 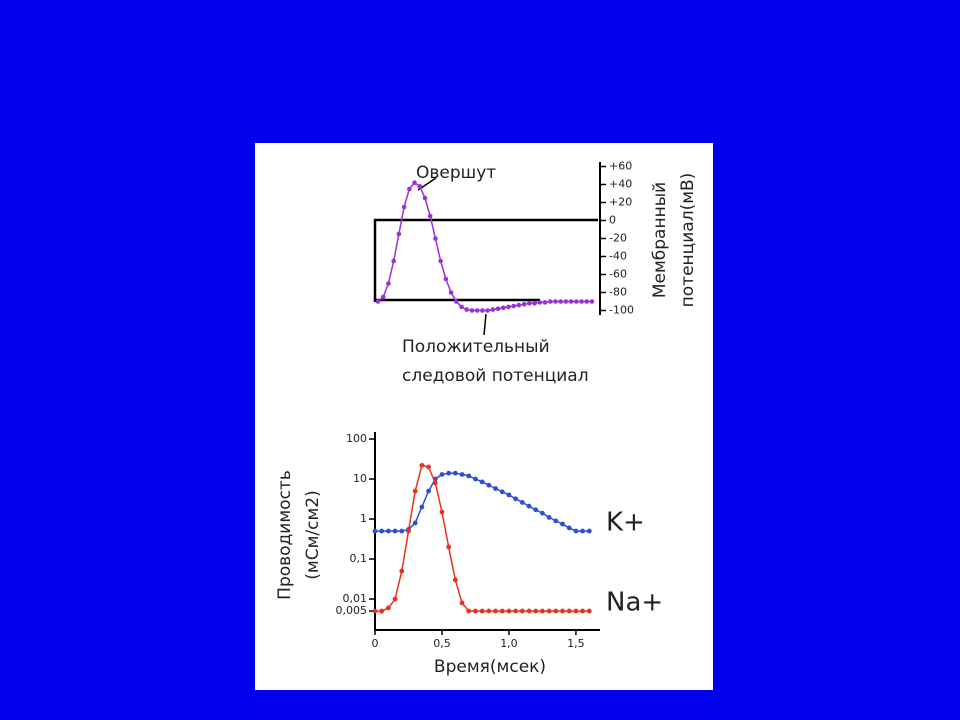 I want to click on y-tick-label: -100, so click(x=621, y=310).